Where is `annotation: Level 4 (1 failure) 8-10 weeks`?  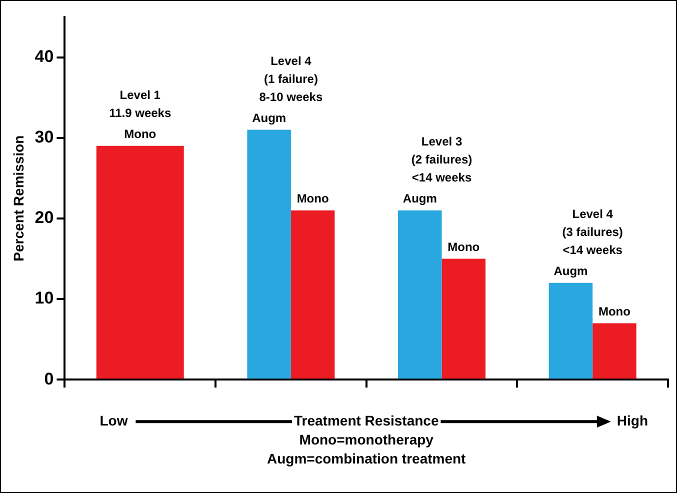
annotation: Level 4 (1 failure) 8-10 weeks is located at coordinates (291, 79).